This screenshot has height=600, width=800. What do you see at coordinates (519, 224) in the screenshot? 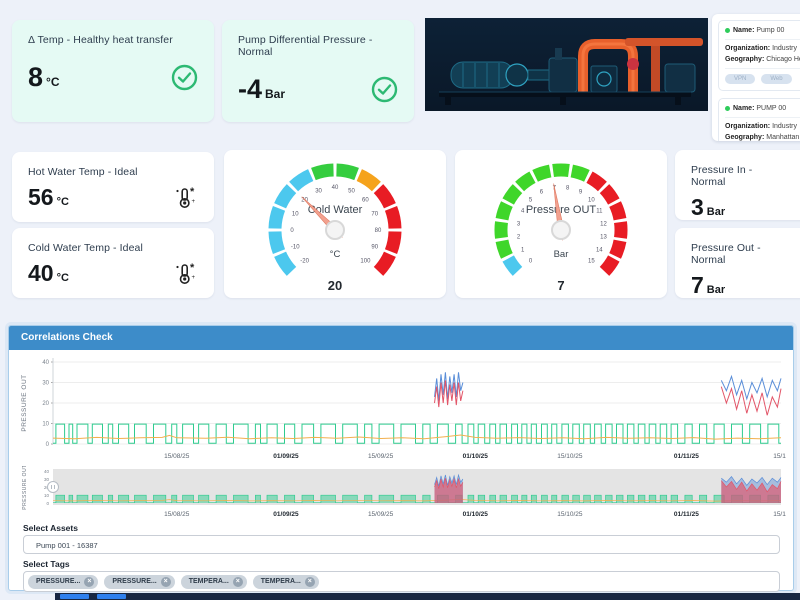
I see `svg-text: 3` at bounding box center [519, 224].